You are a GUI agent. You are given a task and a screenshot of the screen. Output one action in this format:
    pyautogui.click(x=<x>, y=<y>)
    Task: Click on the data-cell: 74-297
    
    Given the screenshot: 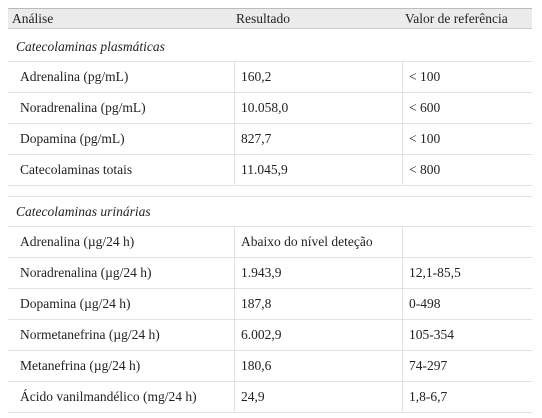 What is the action you would take?
    pyautogui.click(x=467, y=366)
    